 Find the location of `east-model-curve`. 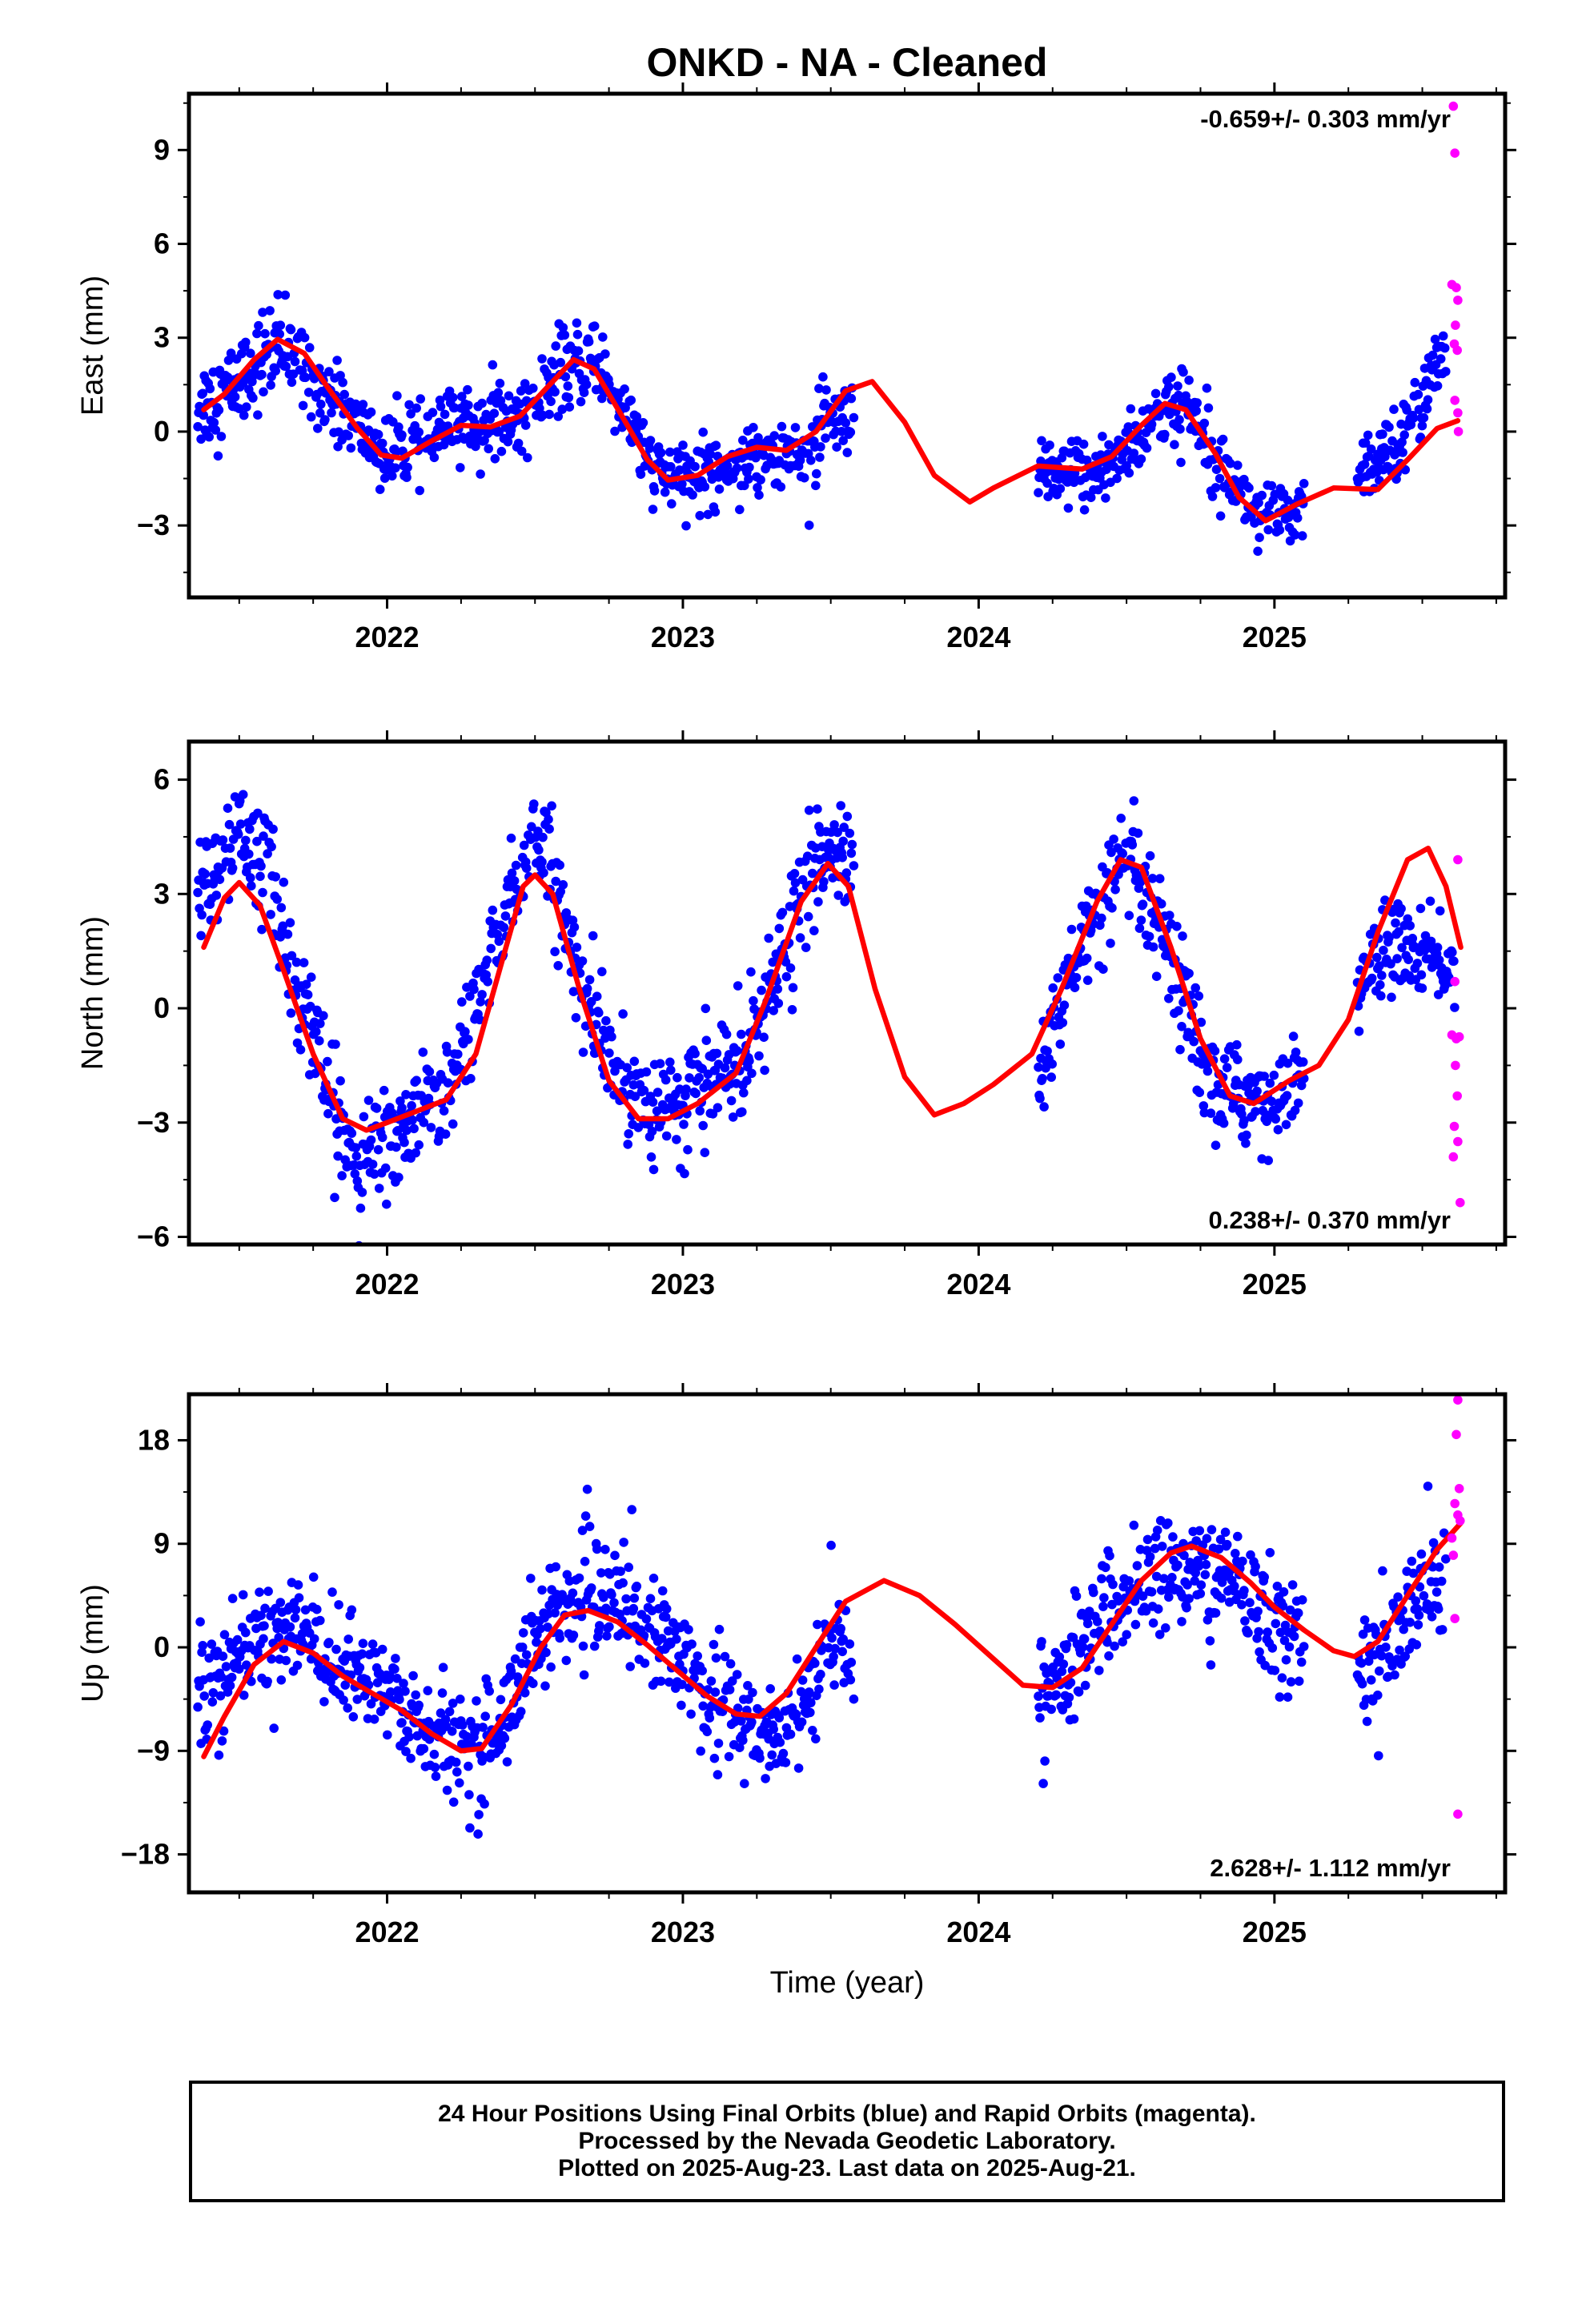

east-model-curve is located at coordinates (831, 430).